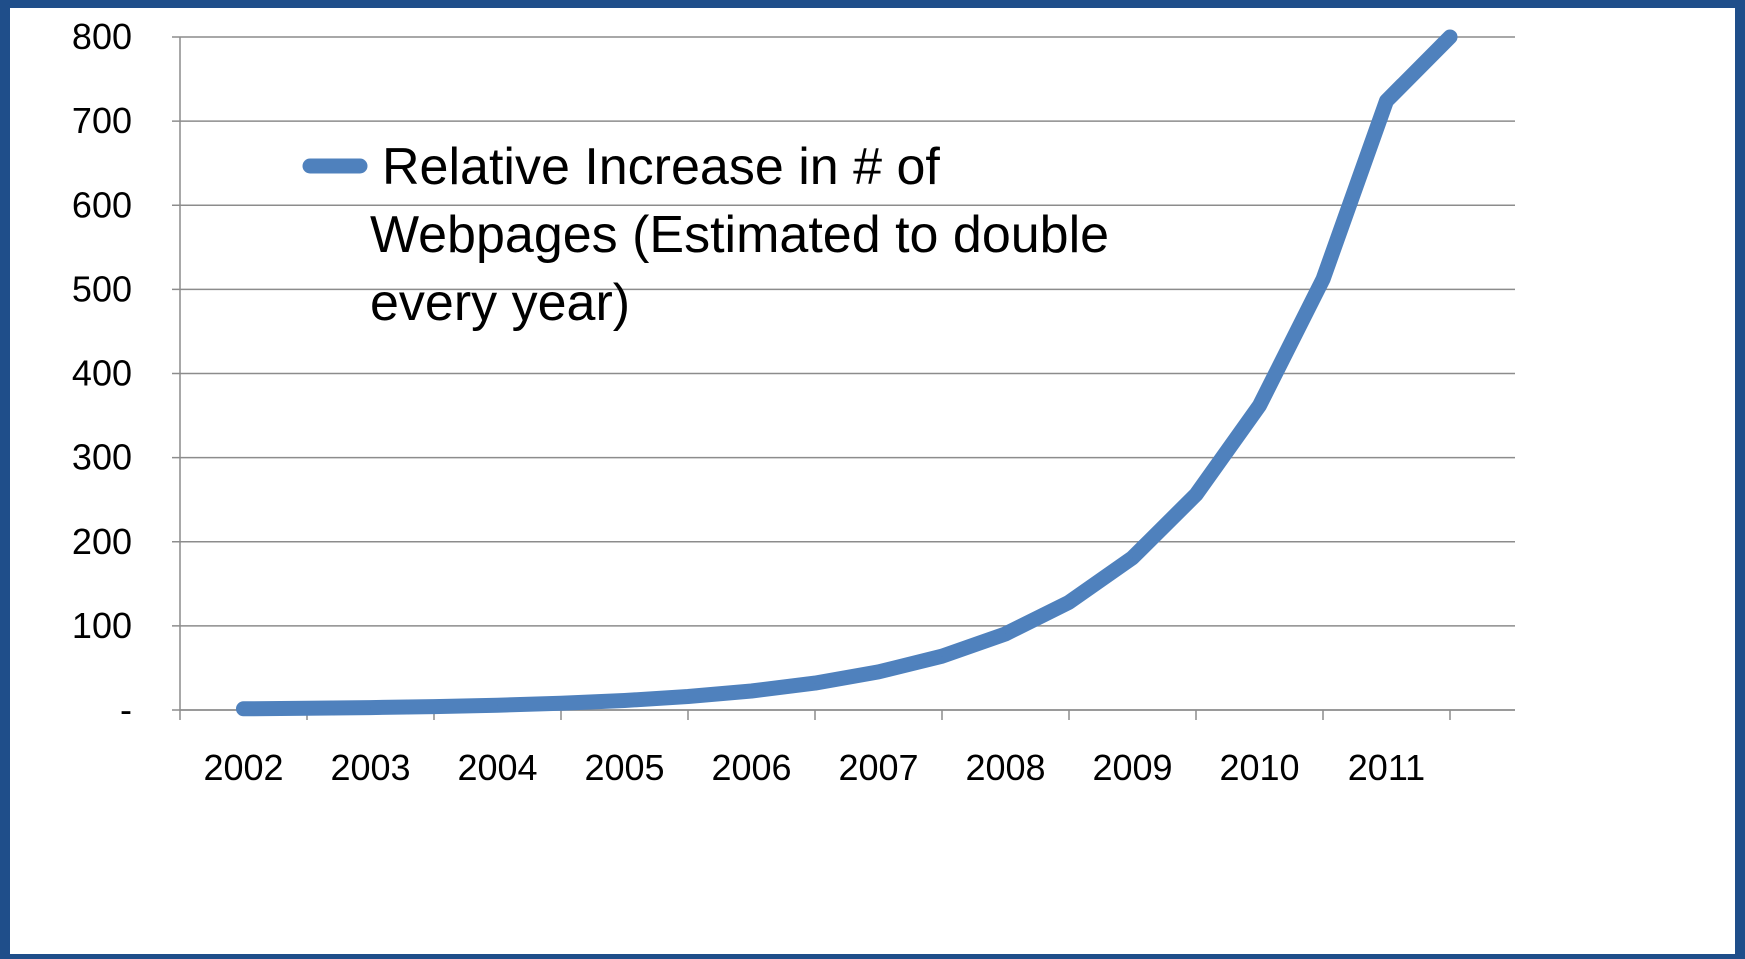  I want to click on y-tick-label: 700, so click(102, 120).